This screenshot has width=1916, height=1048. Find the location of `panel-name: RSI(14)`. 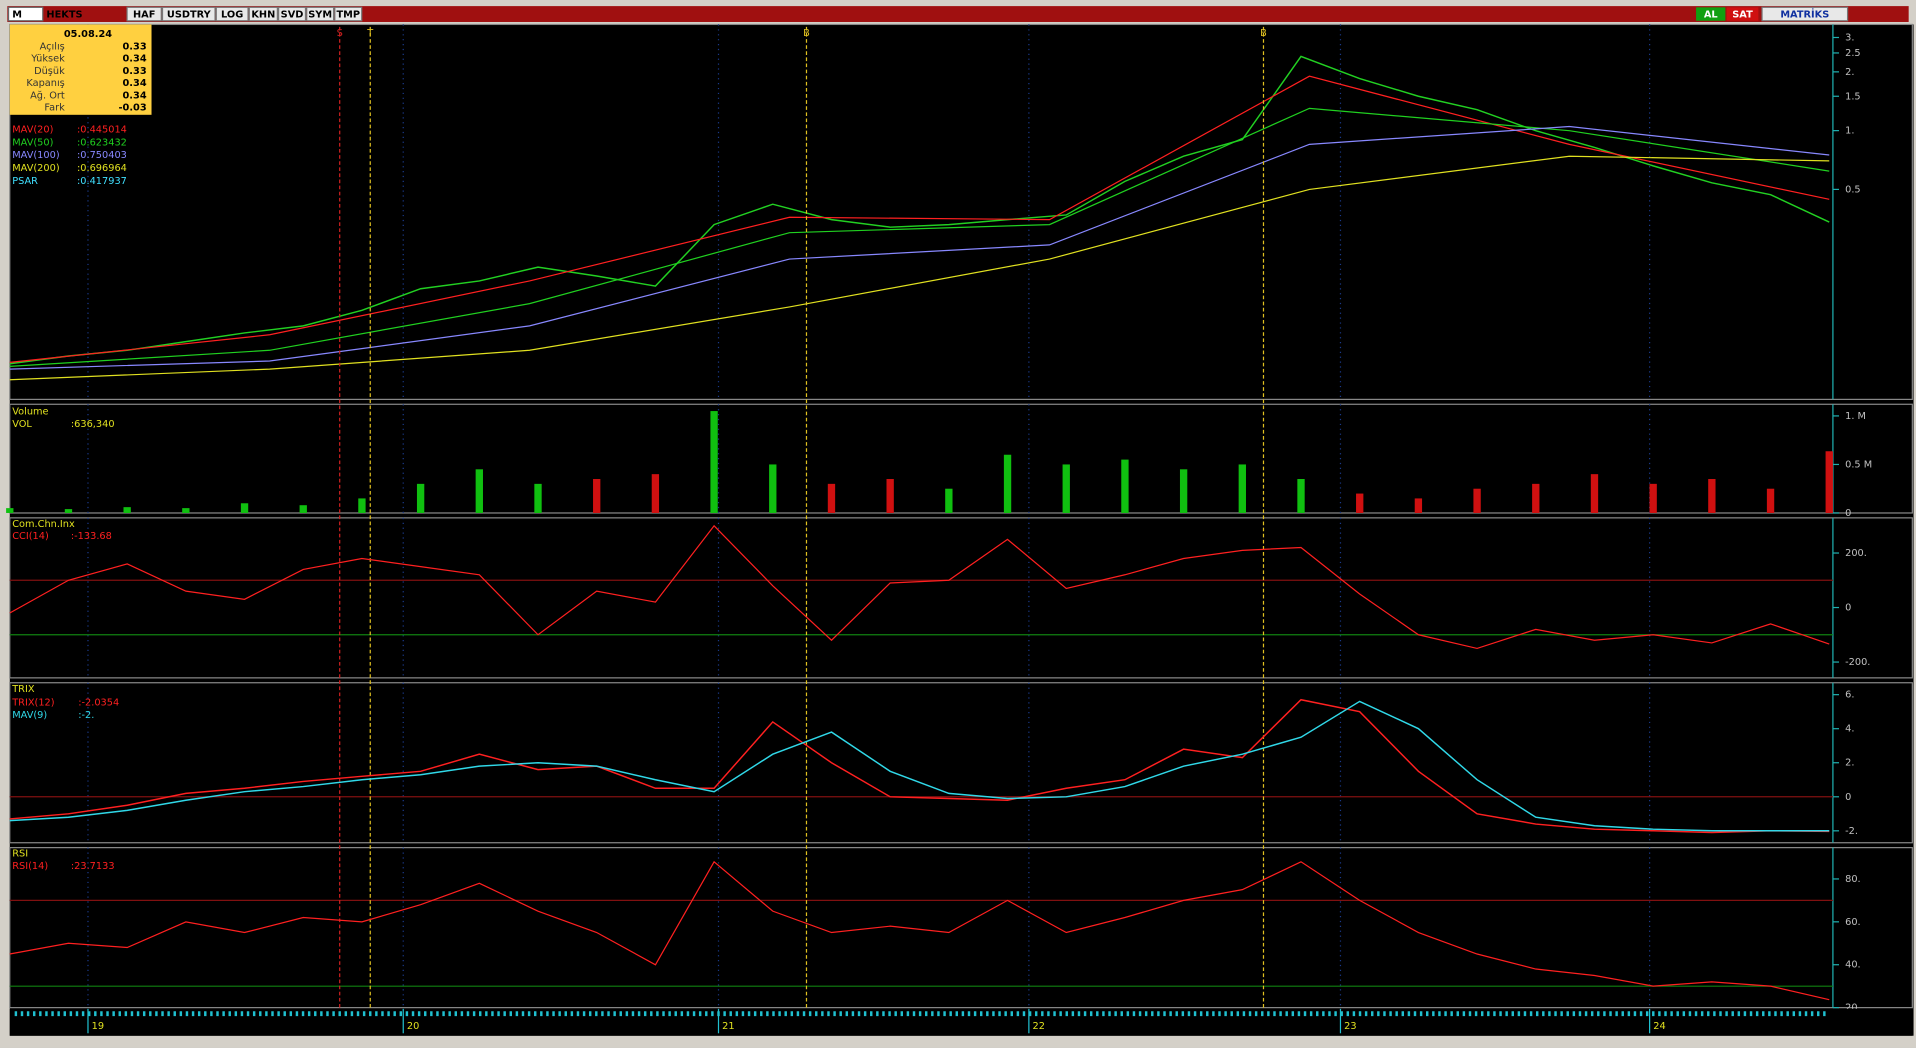

panel-name: RSI(14) is located at coordinates (30, 866).